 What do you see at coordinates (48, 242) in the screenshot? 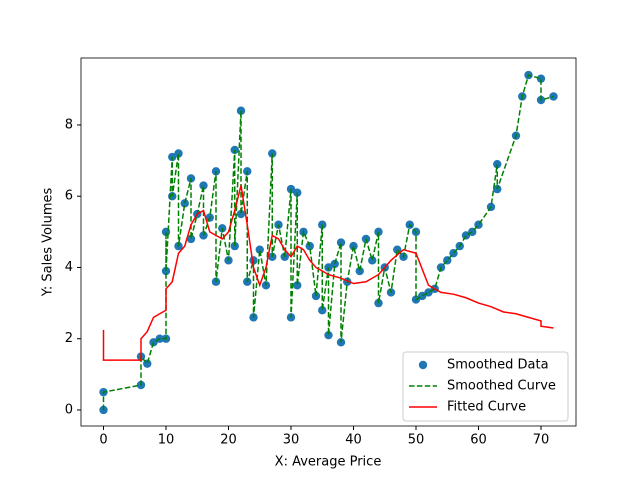
I see `y-axis-label: Y: Sales Volumes` at bounding box center [48, 242].